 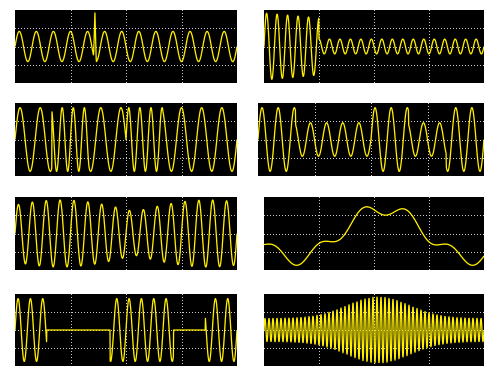 I want to click on waveform-trace-sine-plus-harmonic, so click(x=374, y=236).